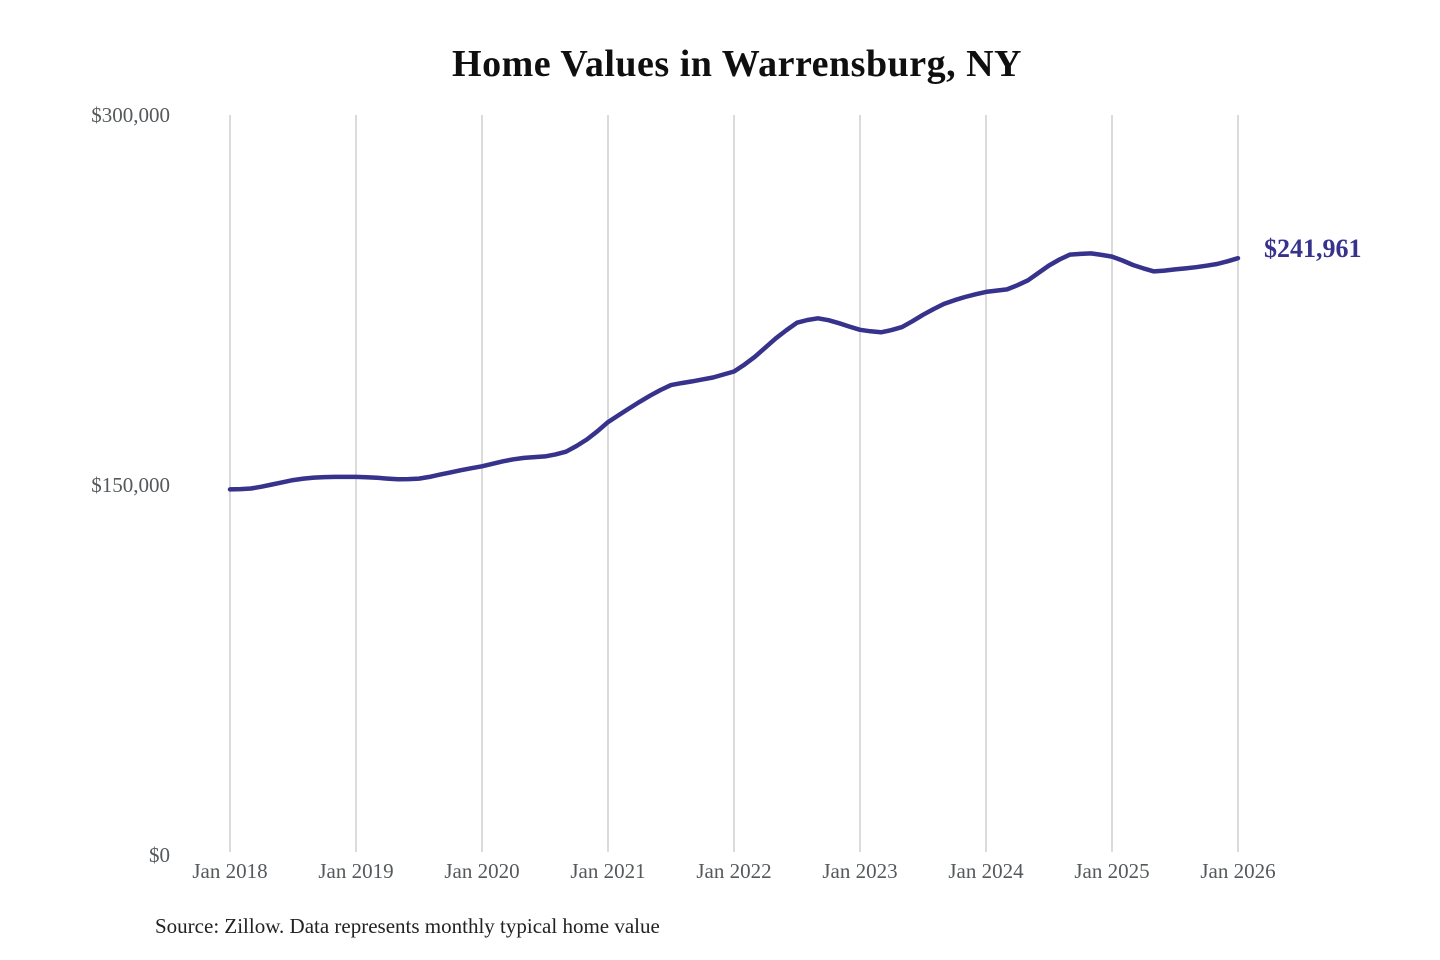 The height and width of the screenshot is (960, 1440). Describe the element at coordinates (1112, 871) in the screenshot. I see `x-axis-label: Jan 2025` at that location.